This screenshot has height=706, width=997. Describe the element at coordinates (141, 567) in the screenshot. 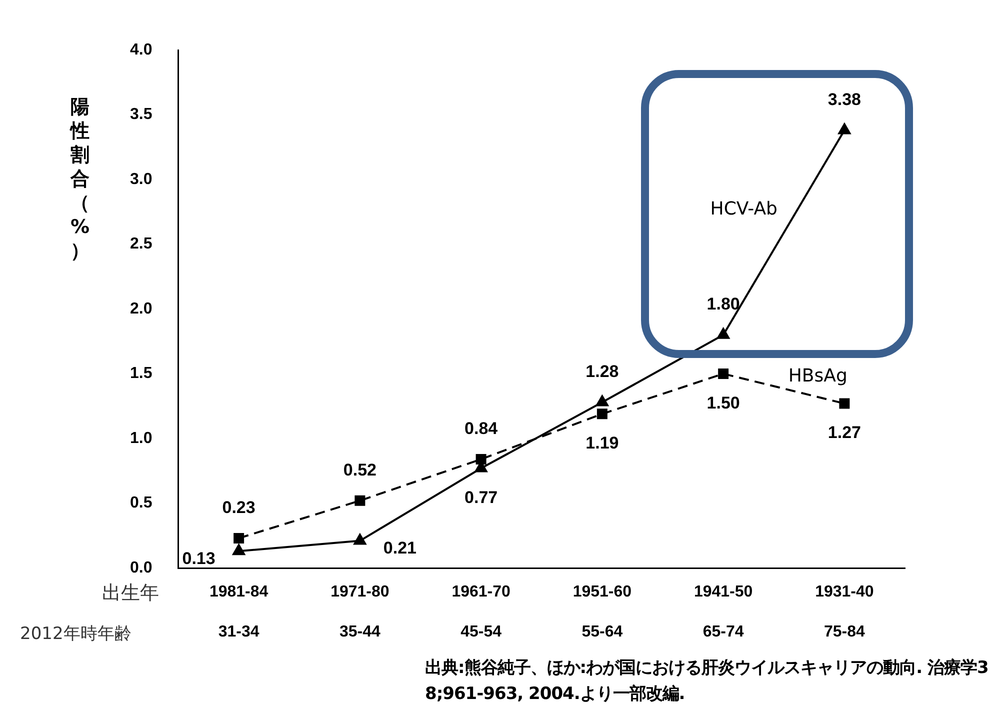

I see `y-tick-label: 0.0` at that location.